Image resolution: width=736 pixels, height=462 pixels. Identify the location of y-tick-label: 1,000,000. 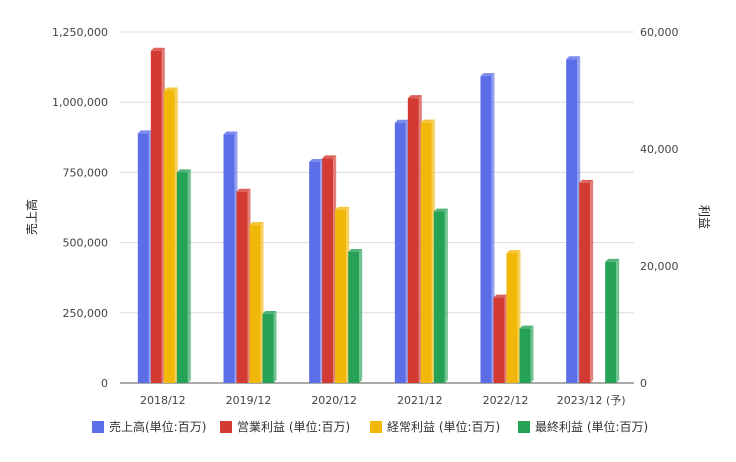
(80, 102).